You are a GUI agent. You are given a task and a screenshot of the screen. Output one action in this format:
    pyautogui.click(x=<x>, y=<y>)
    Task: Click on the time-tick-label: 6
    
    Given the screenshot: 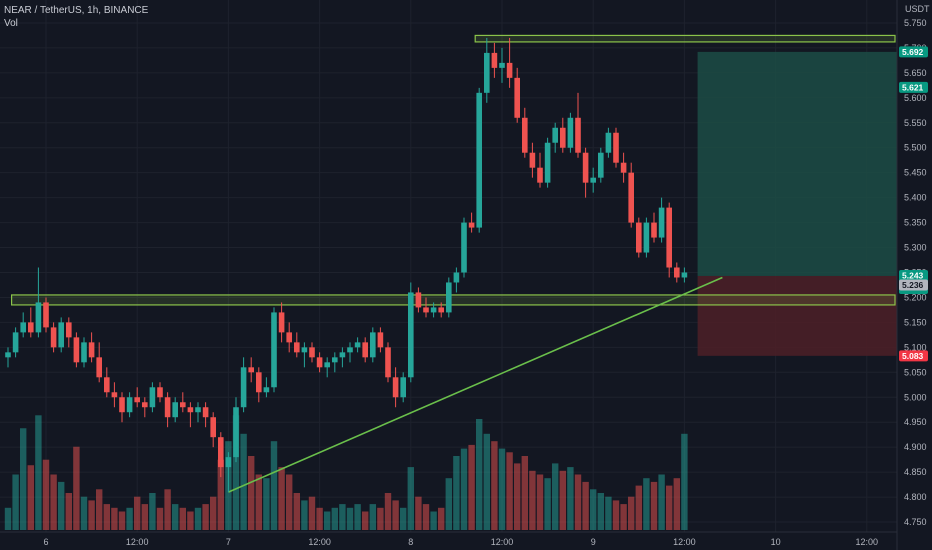 What is the action you would take?
    pyautogui.click(x=45, y=542)
    